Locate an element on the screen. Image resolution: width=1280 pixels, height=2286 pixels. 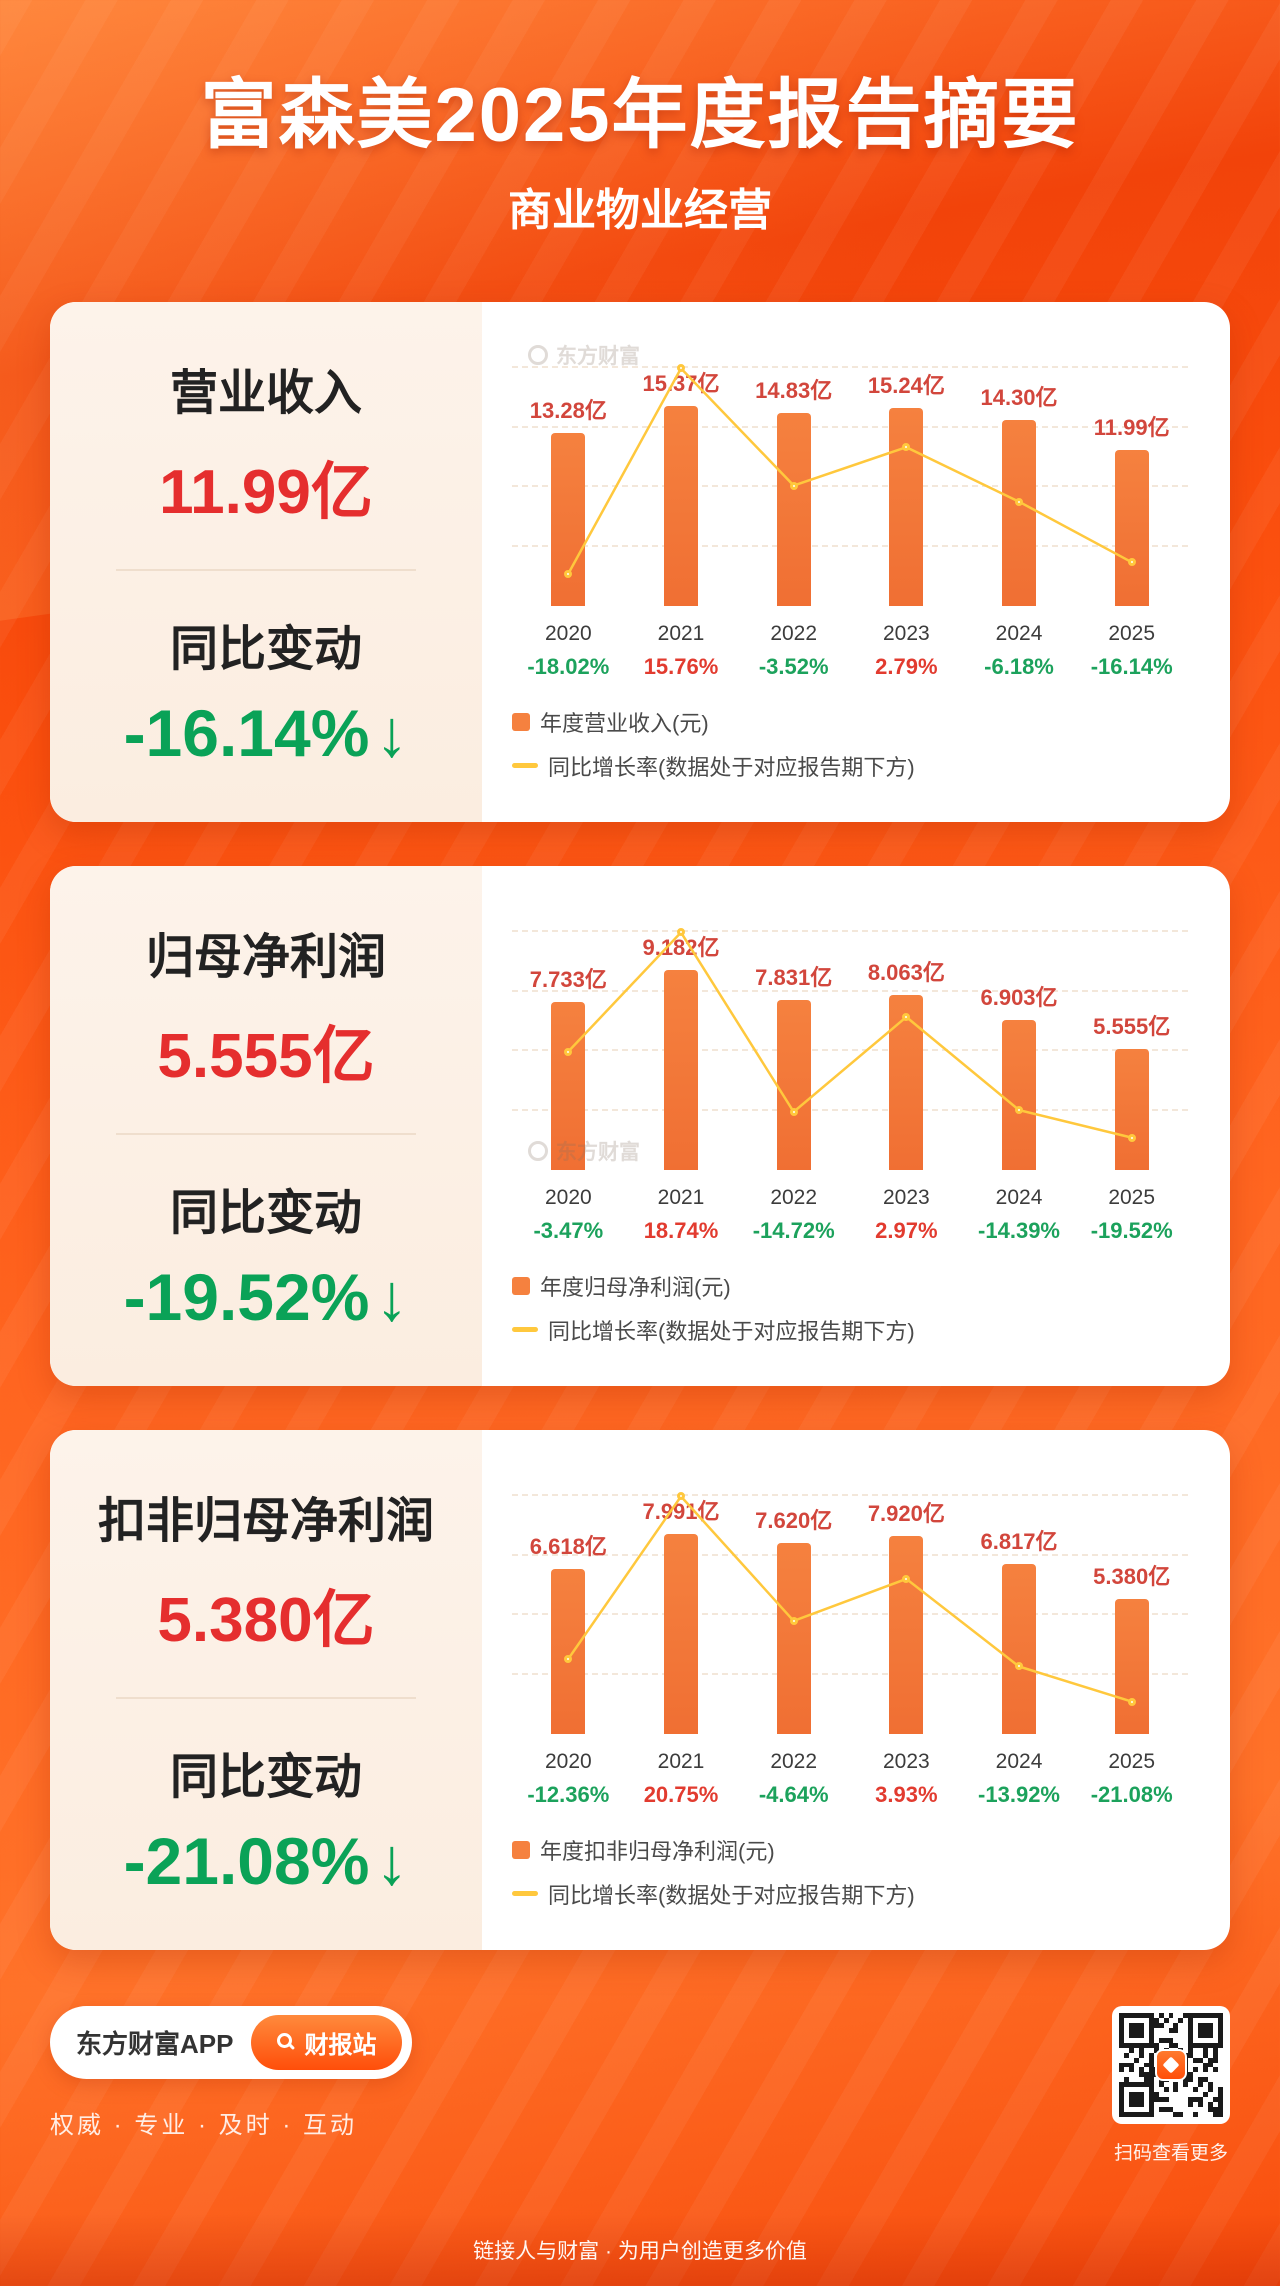
growth-rate-label: -3.47% is located at coordinates (568, 1230).